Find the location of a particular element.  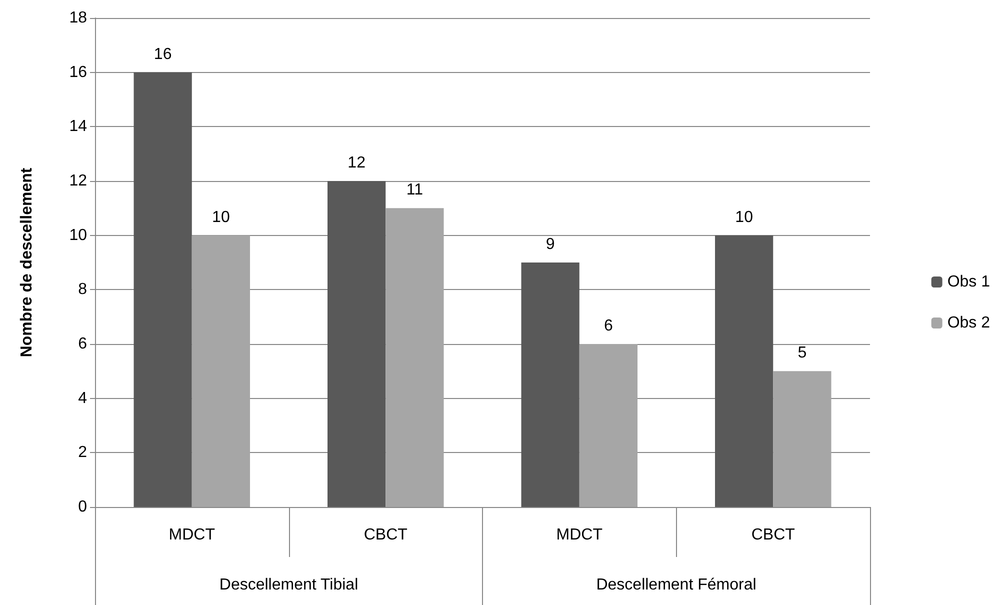

data-label: 12 is located at coordinates (357, 163).